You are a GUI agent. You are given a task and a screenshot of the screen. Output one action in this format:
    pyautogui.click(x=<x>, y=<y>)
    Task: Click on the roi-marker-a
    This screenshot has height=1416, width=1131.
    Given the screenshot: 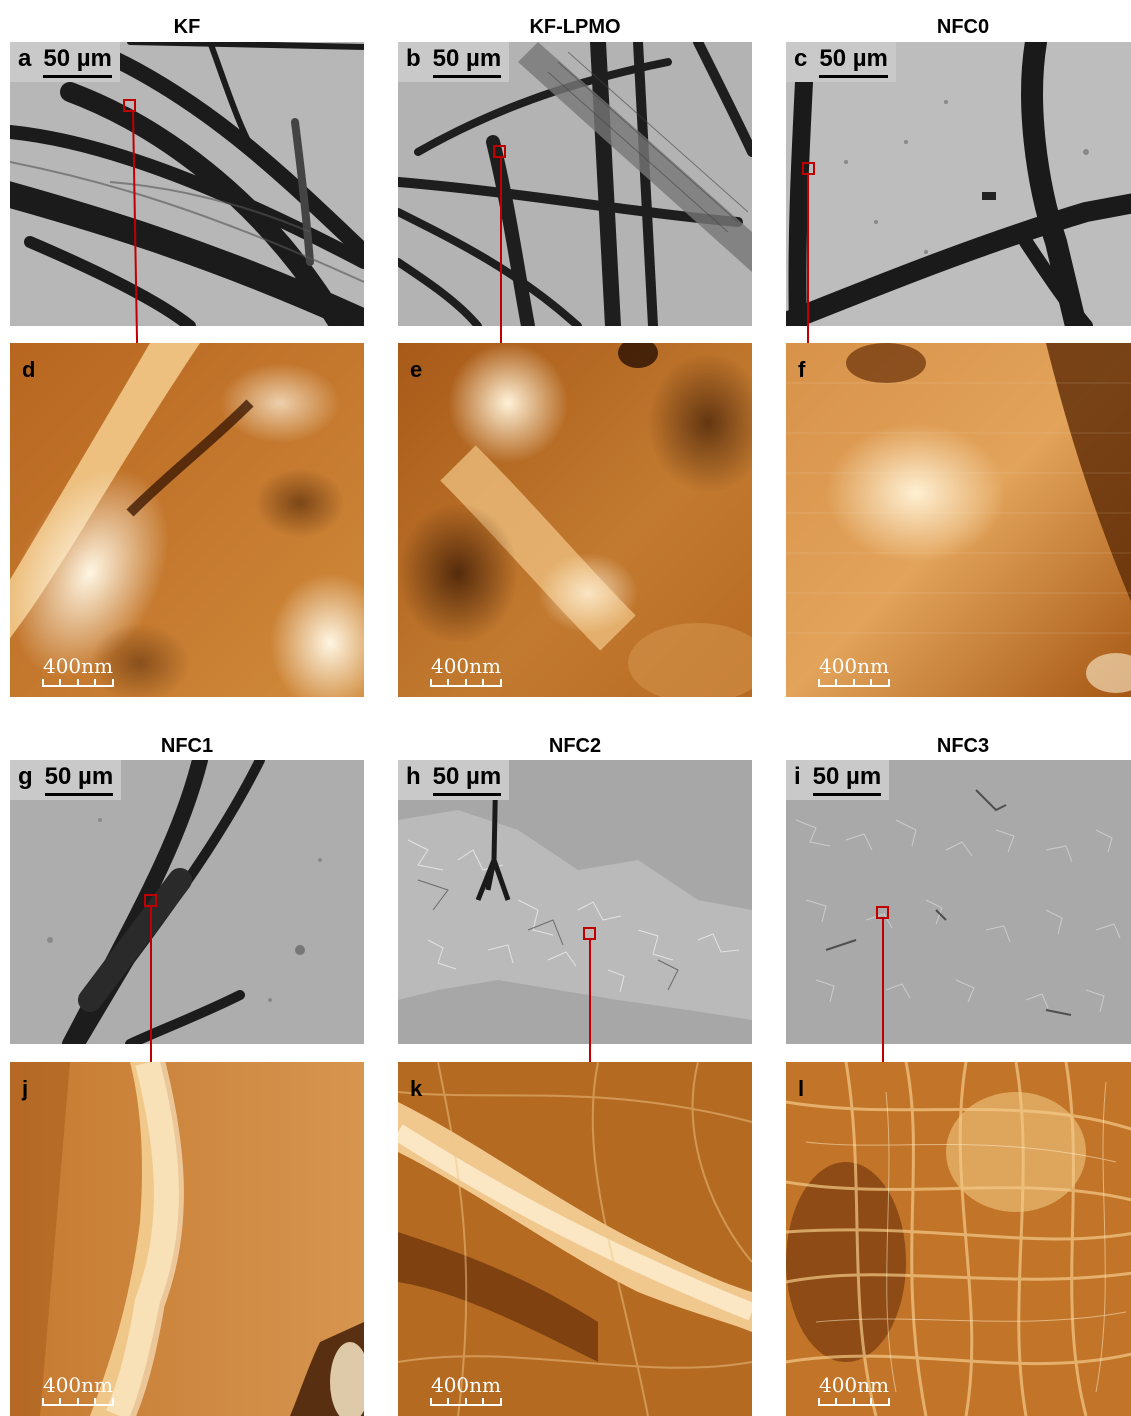 What is the action you would take?
    pyautogui.click(x=129, y=105)
    